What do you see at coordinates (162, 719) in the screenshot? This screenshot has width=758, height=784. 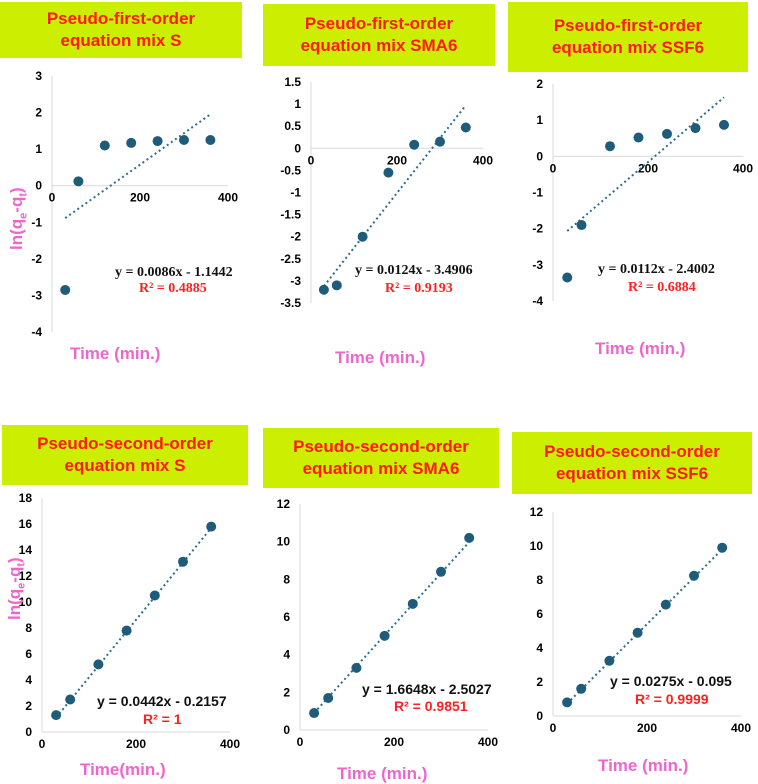 I see `r-squared: R² = 1` at bounding box center [162, 719].